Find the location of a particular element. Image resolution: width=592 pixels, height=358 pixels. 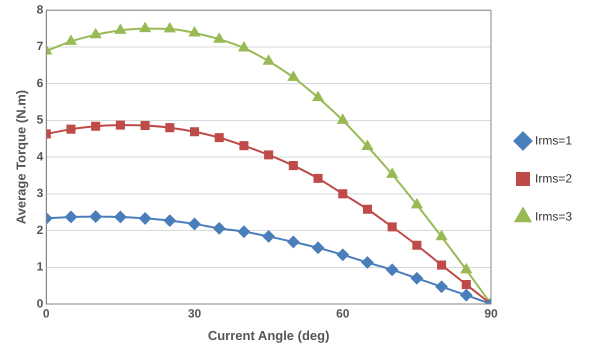

y-tick-label: 2 is located at coordinates (40, 229).